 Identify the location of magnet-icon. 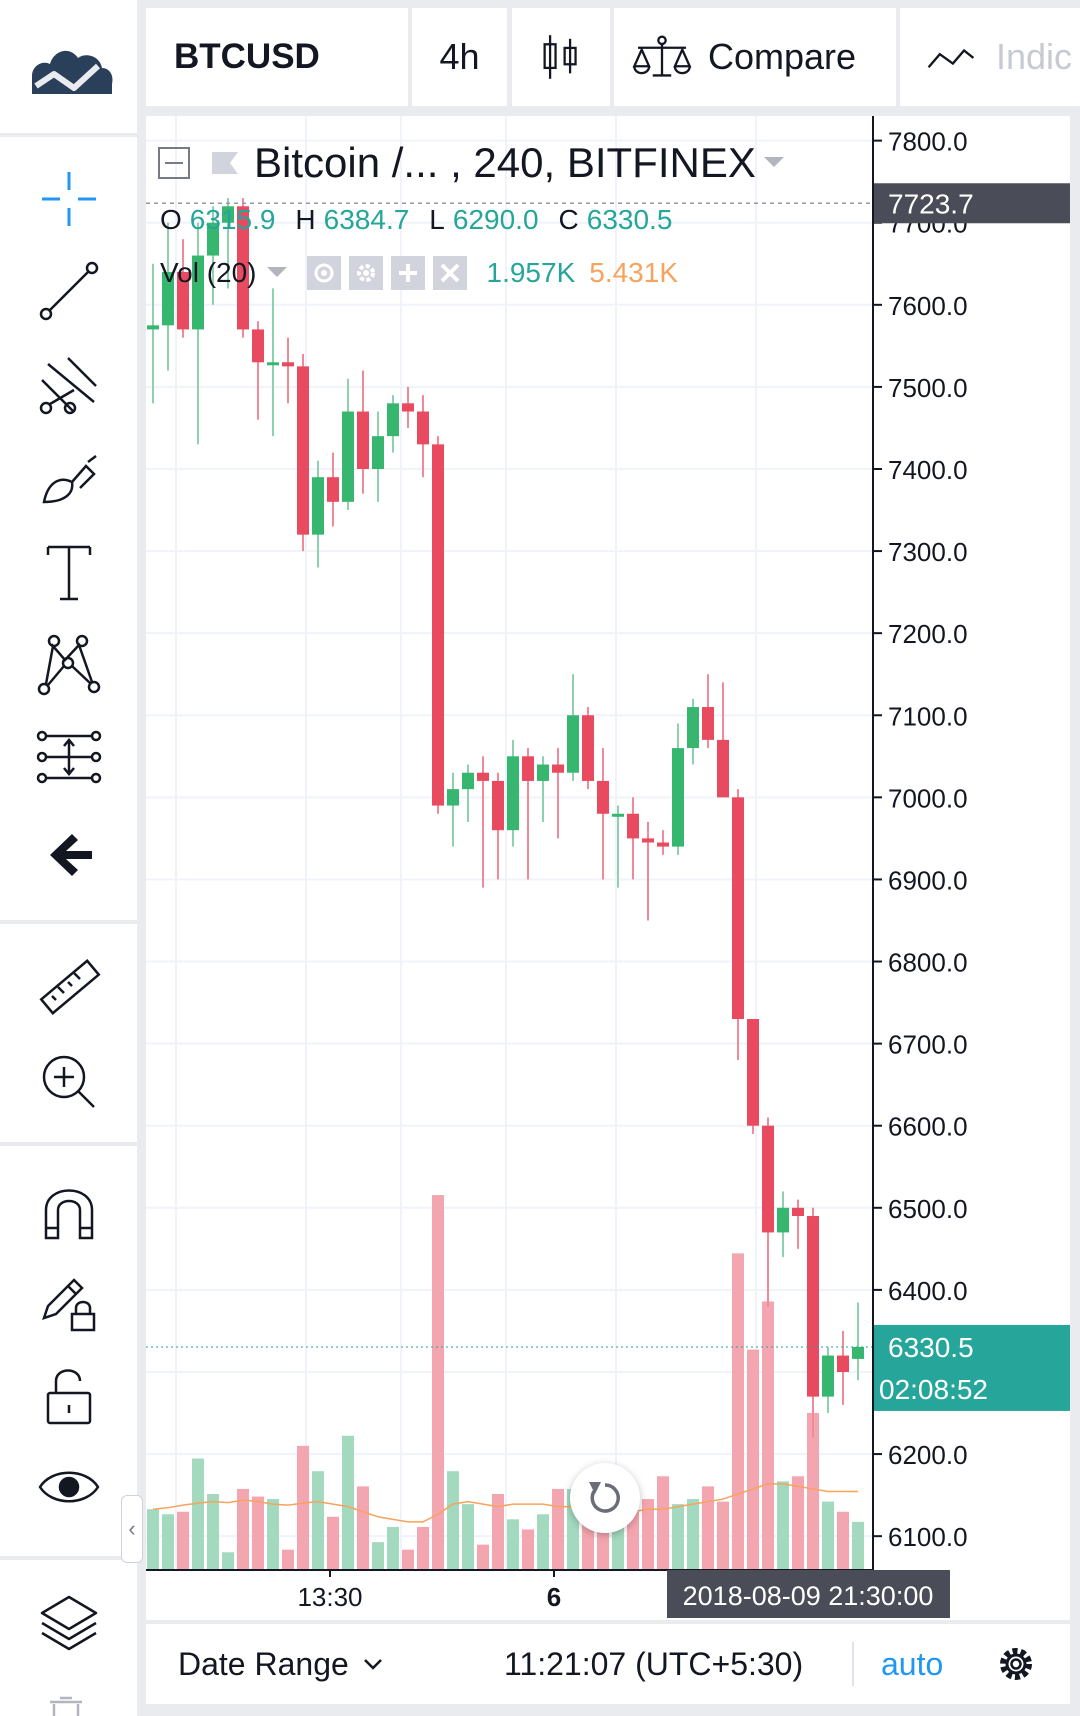
(69, 1211).